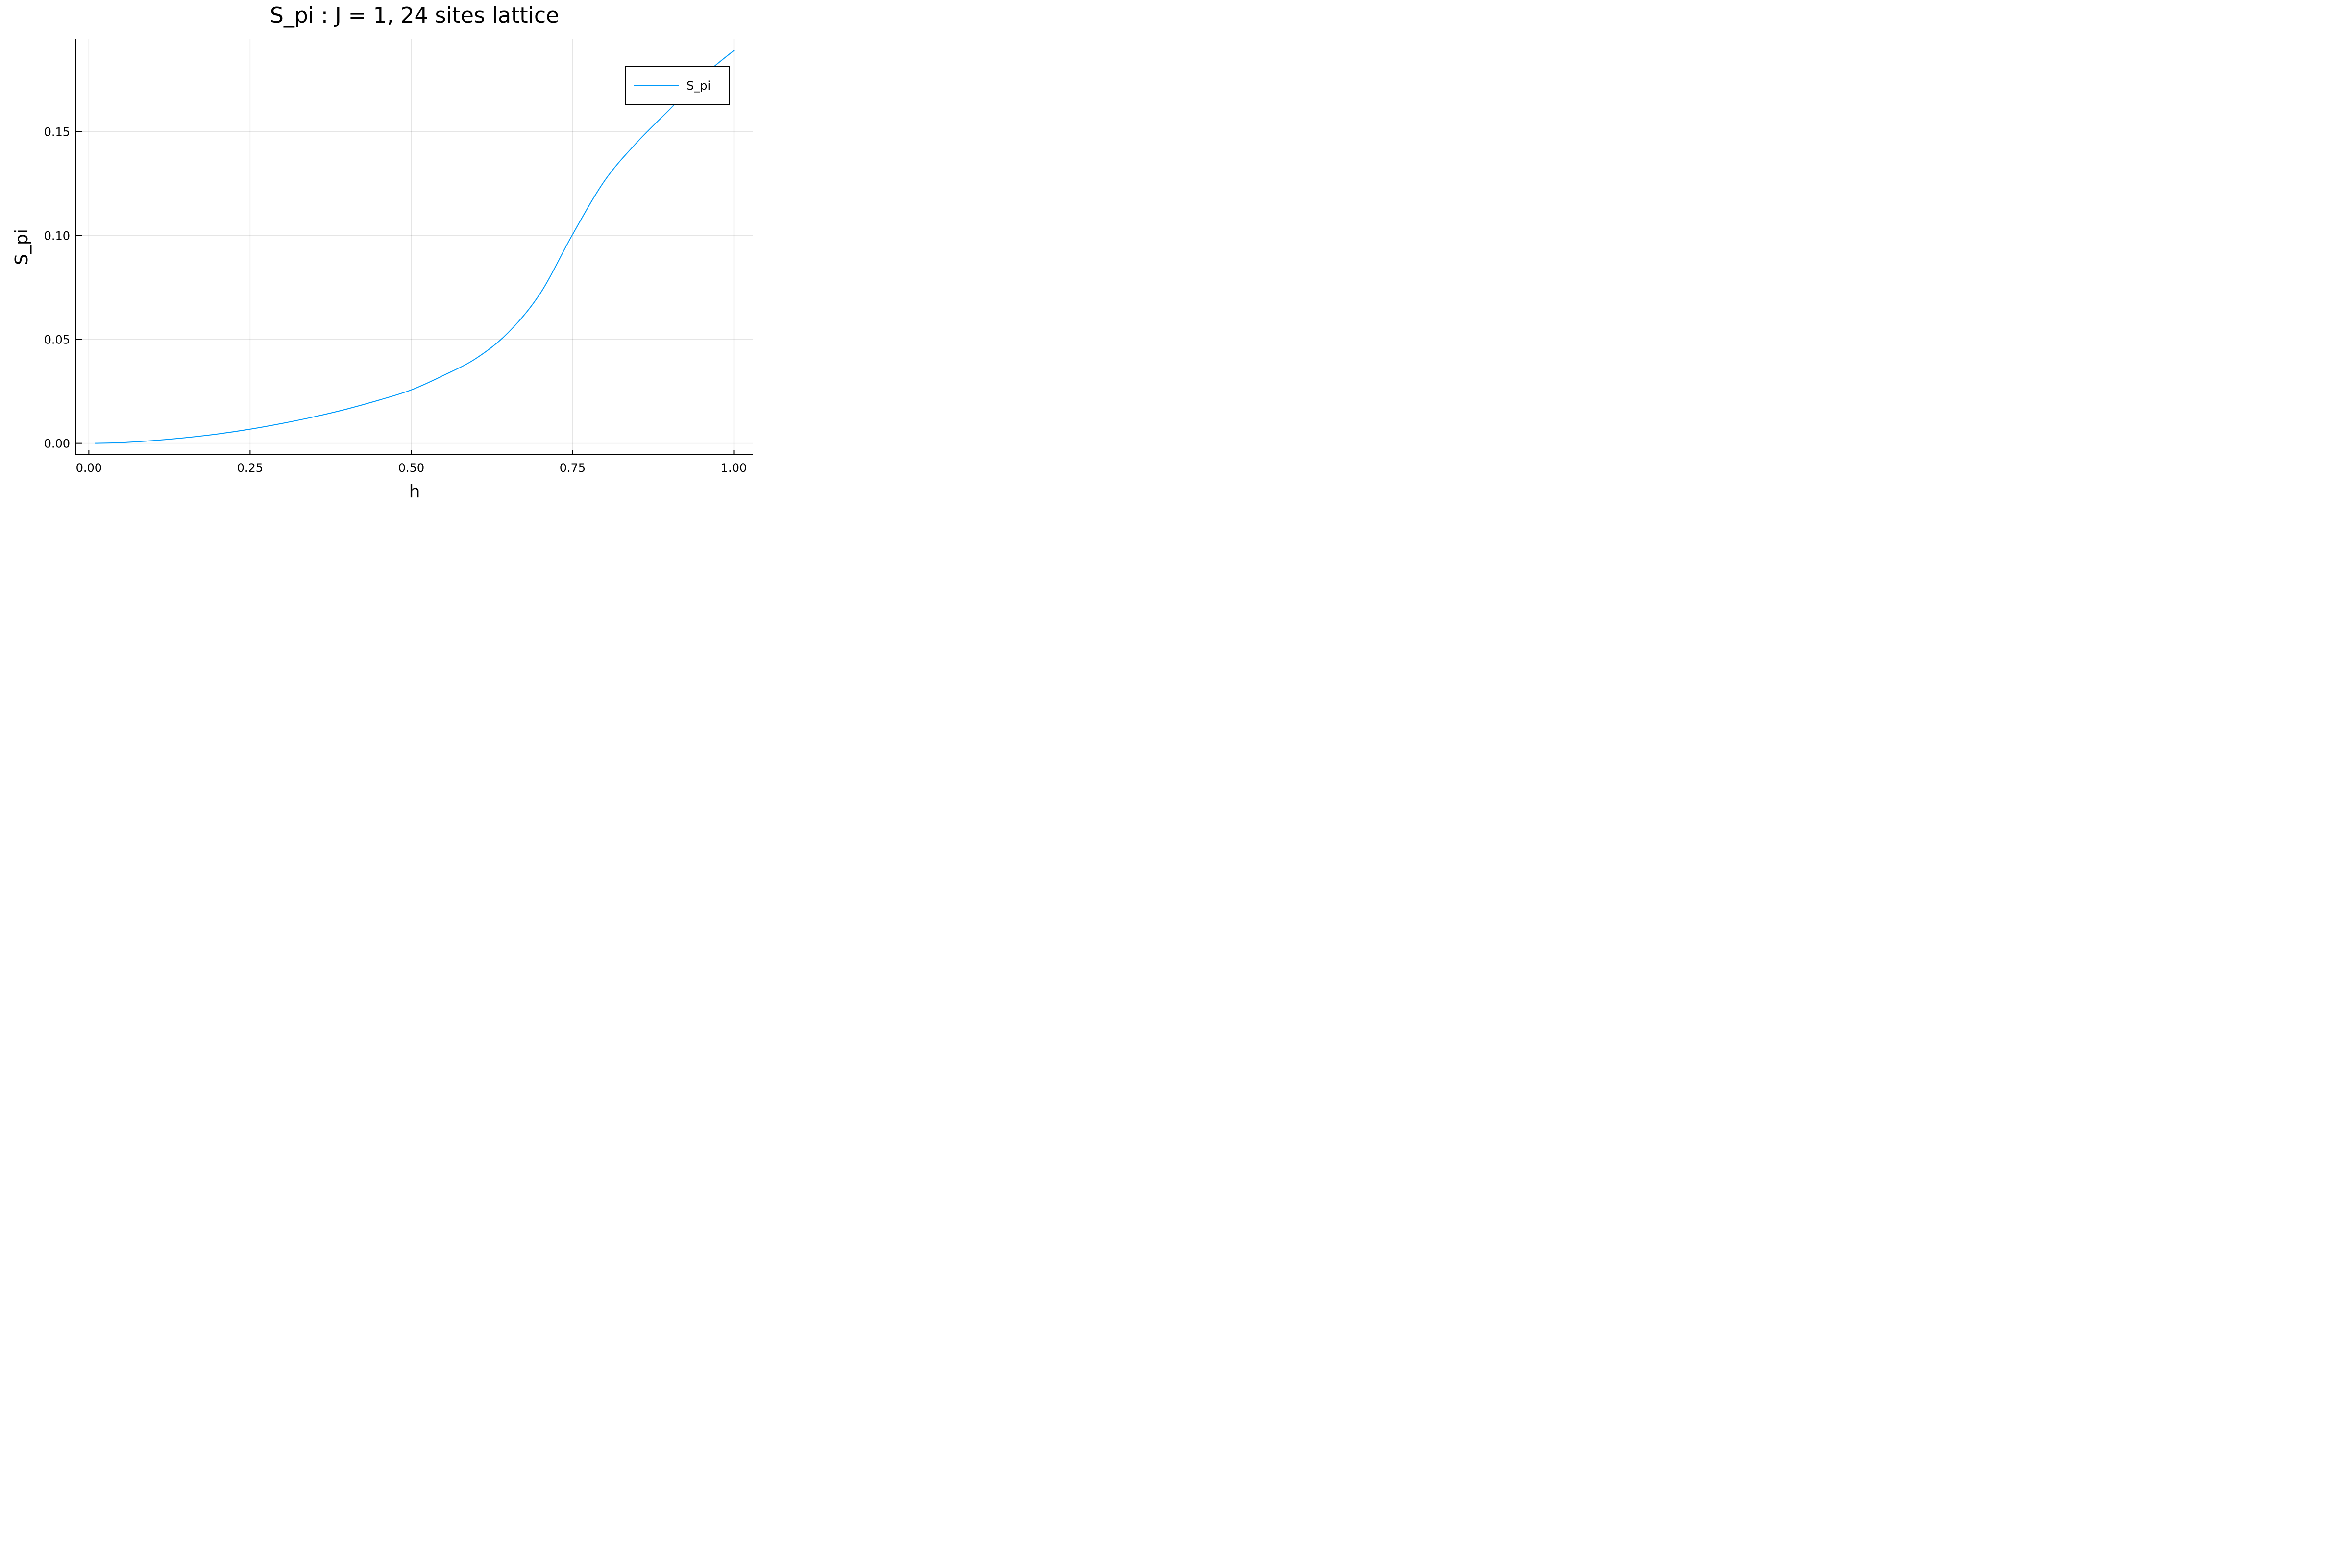  Describe the element at coordinates (734, 468) in the screenshot. I see `x-tick-label: 1.00` at that location.